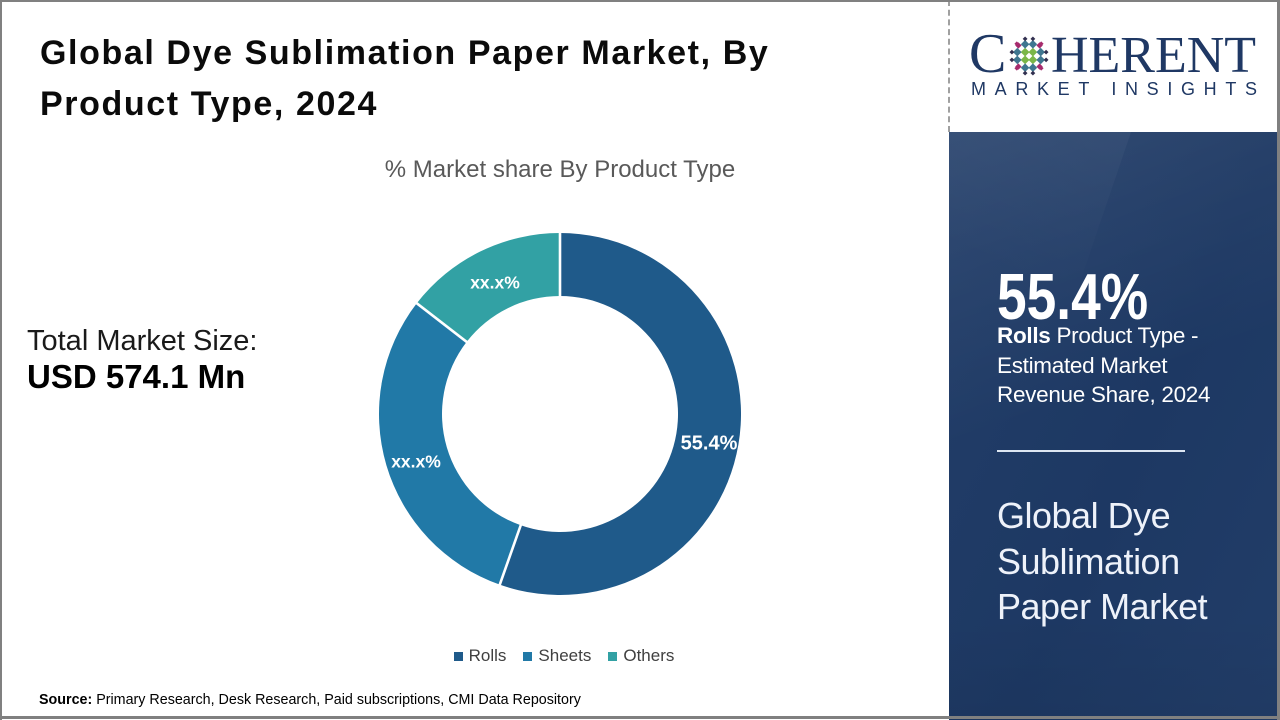 The width and height of the screenshot is (1280, 720). What do you see at coordinates (1153, 55) in the screenshot?
I see `svg-text: HERENT` at bounding box center [1153, 55].